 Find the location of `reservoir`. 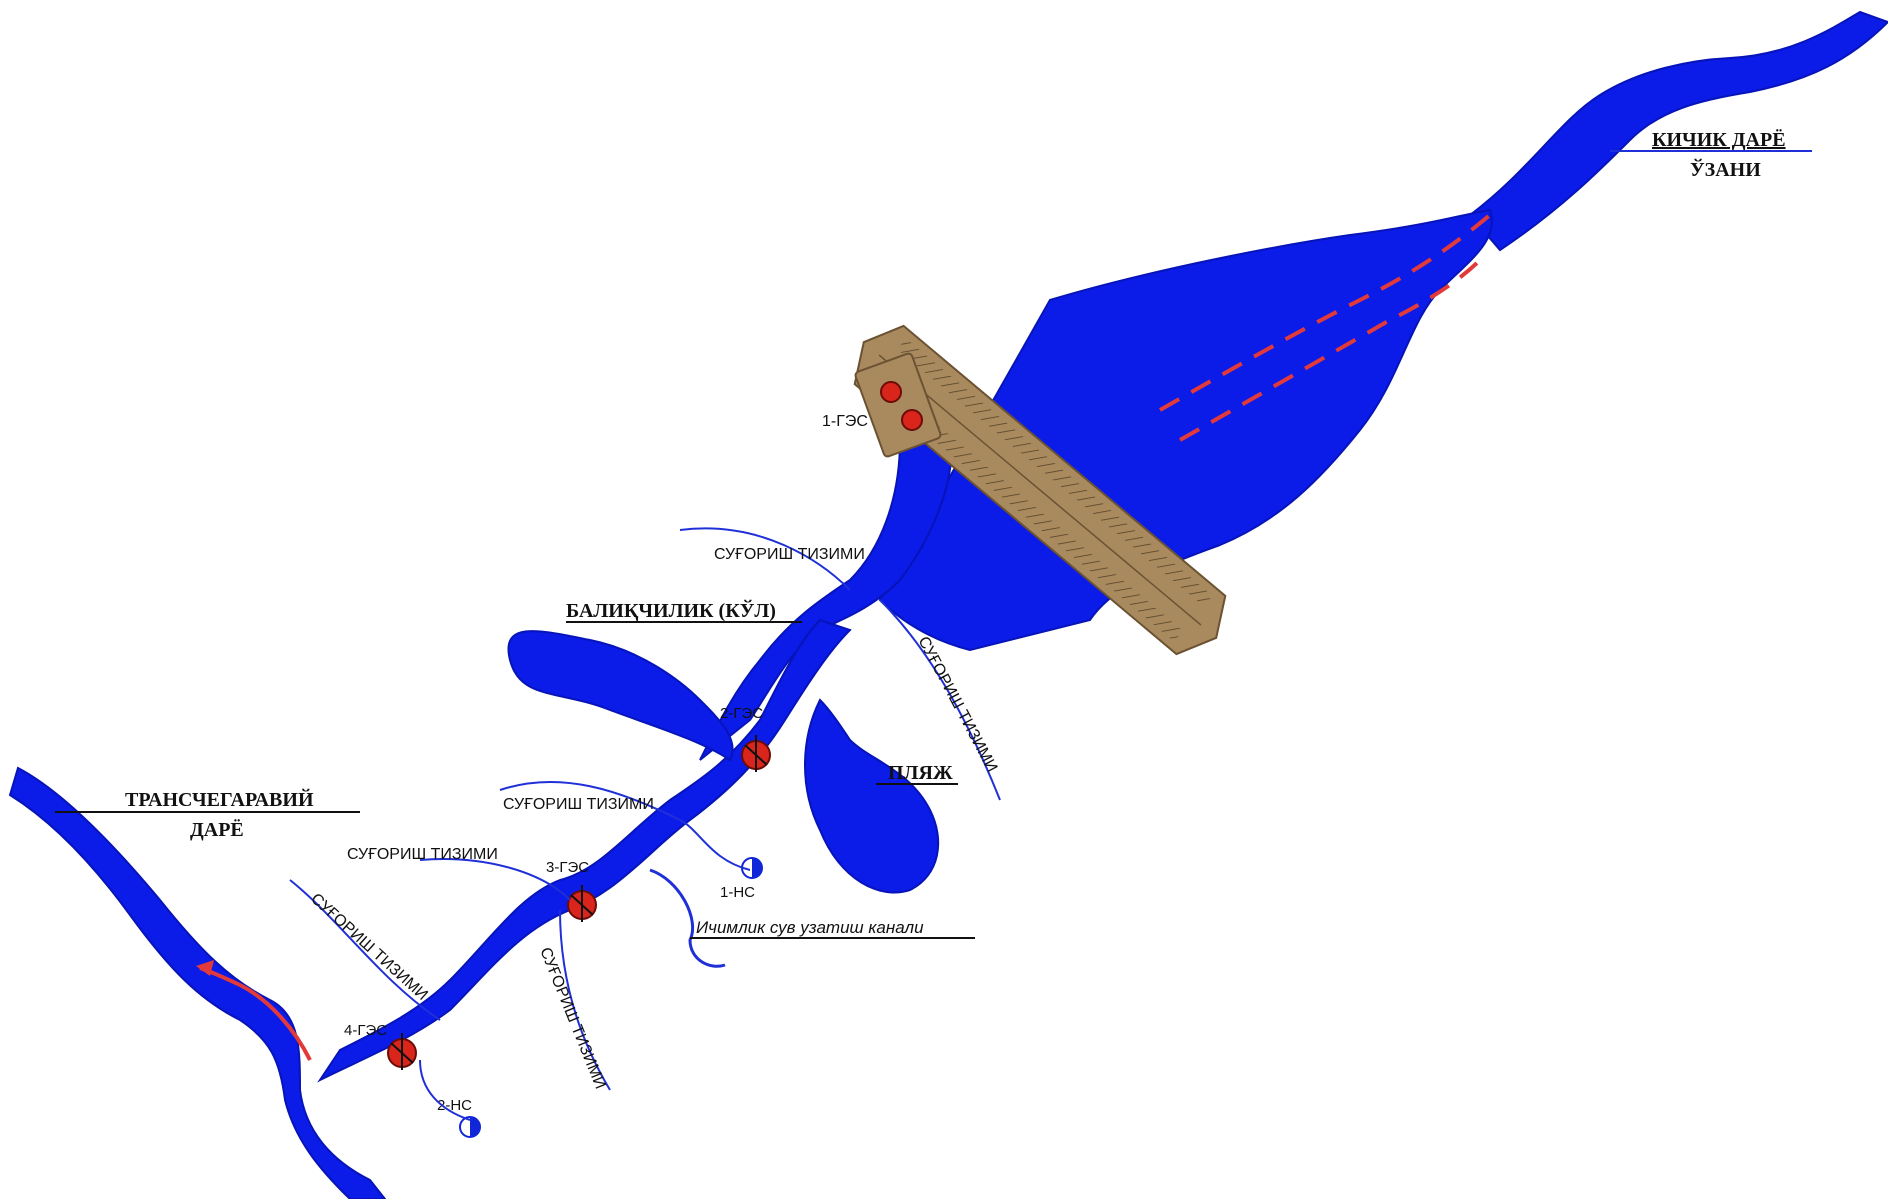

reservoir is located at coordinates (1185, 430).